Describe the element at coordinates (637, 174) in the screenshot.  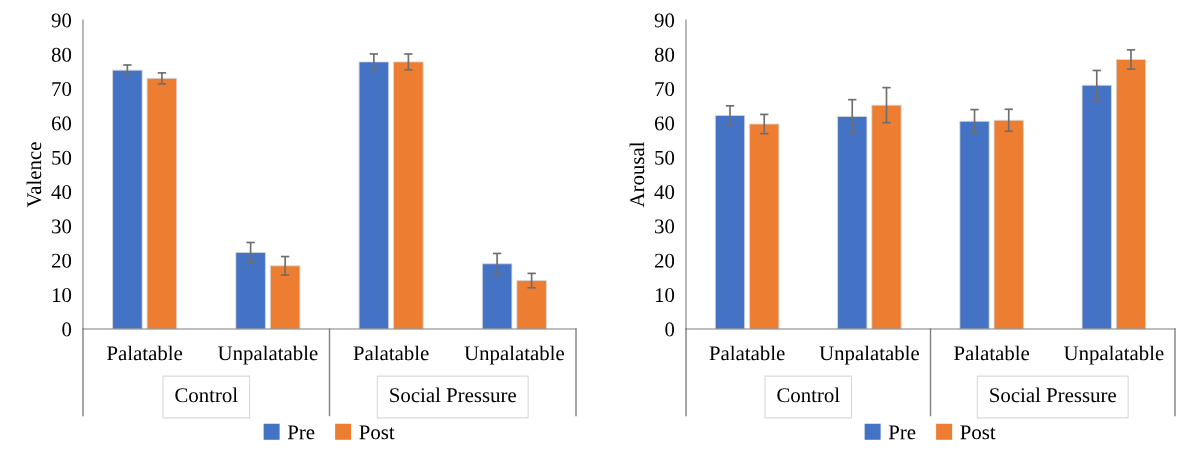
I see `y-axis-title: Arousal` at that location.